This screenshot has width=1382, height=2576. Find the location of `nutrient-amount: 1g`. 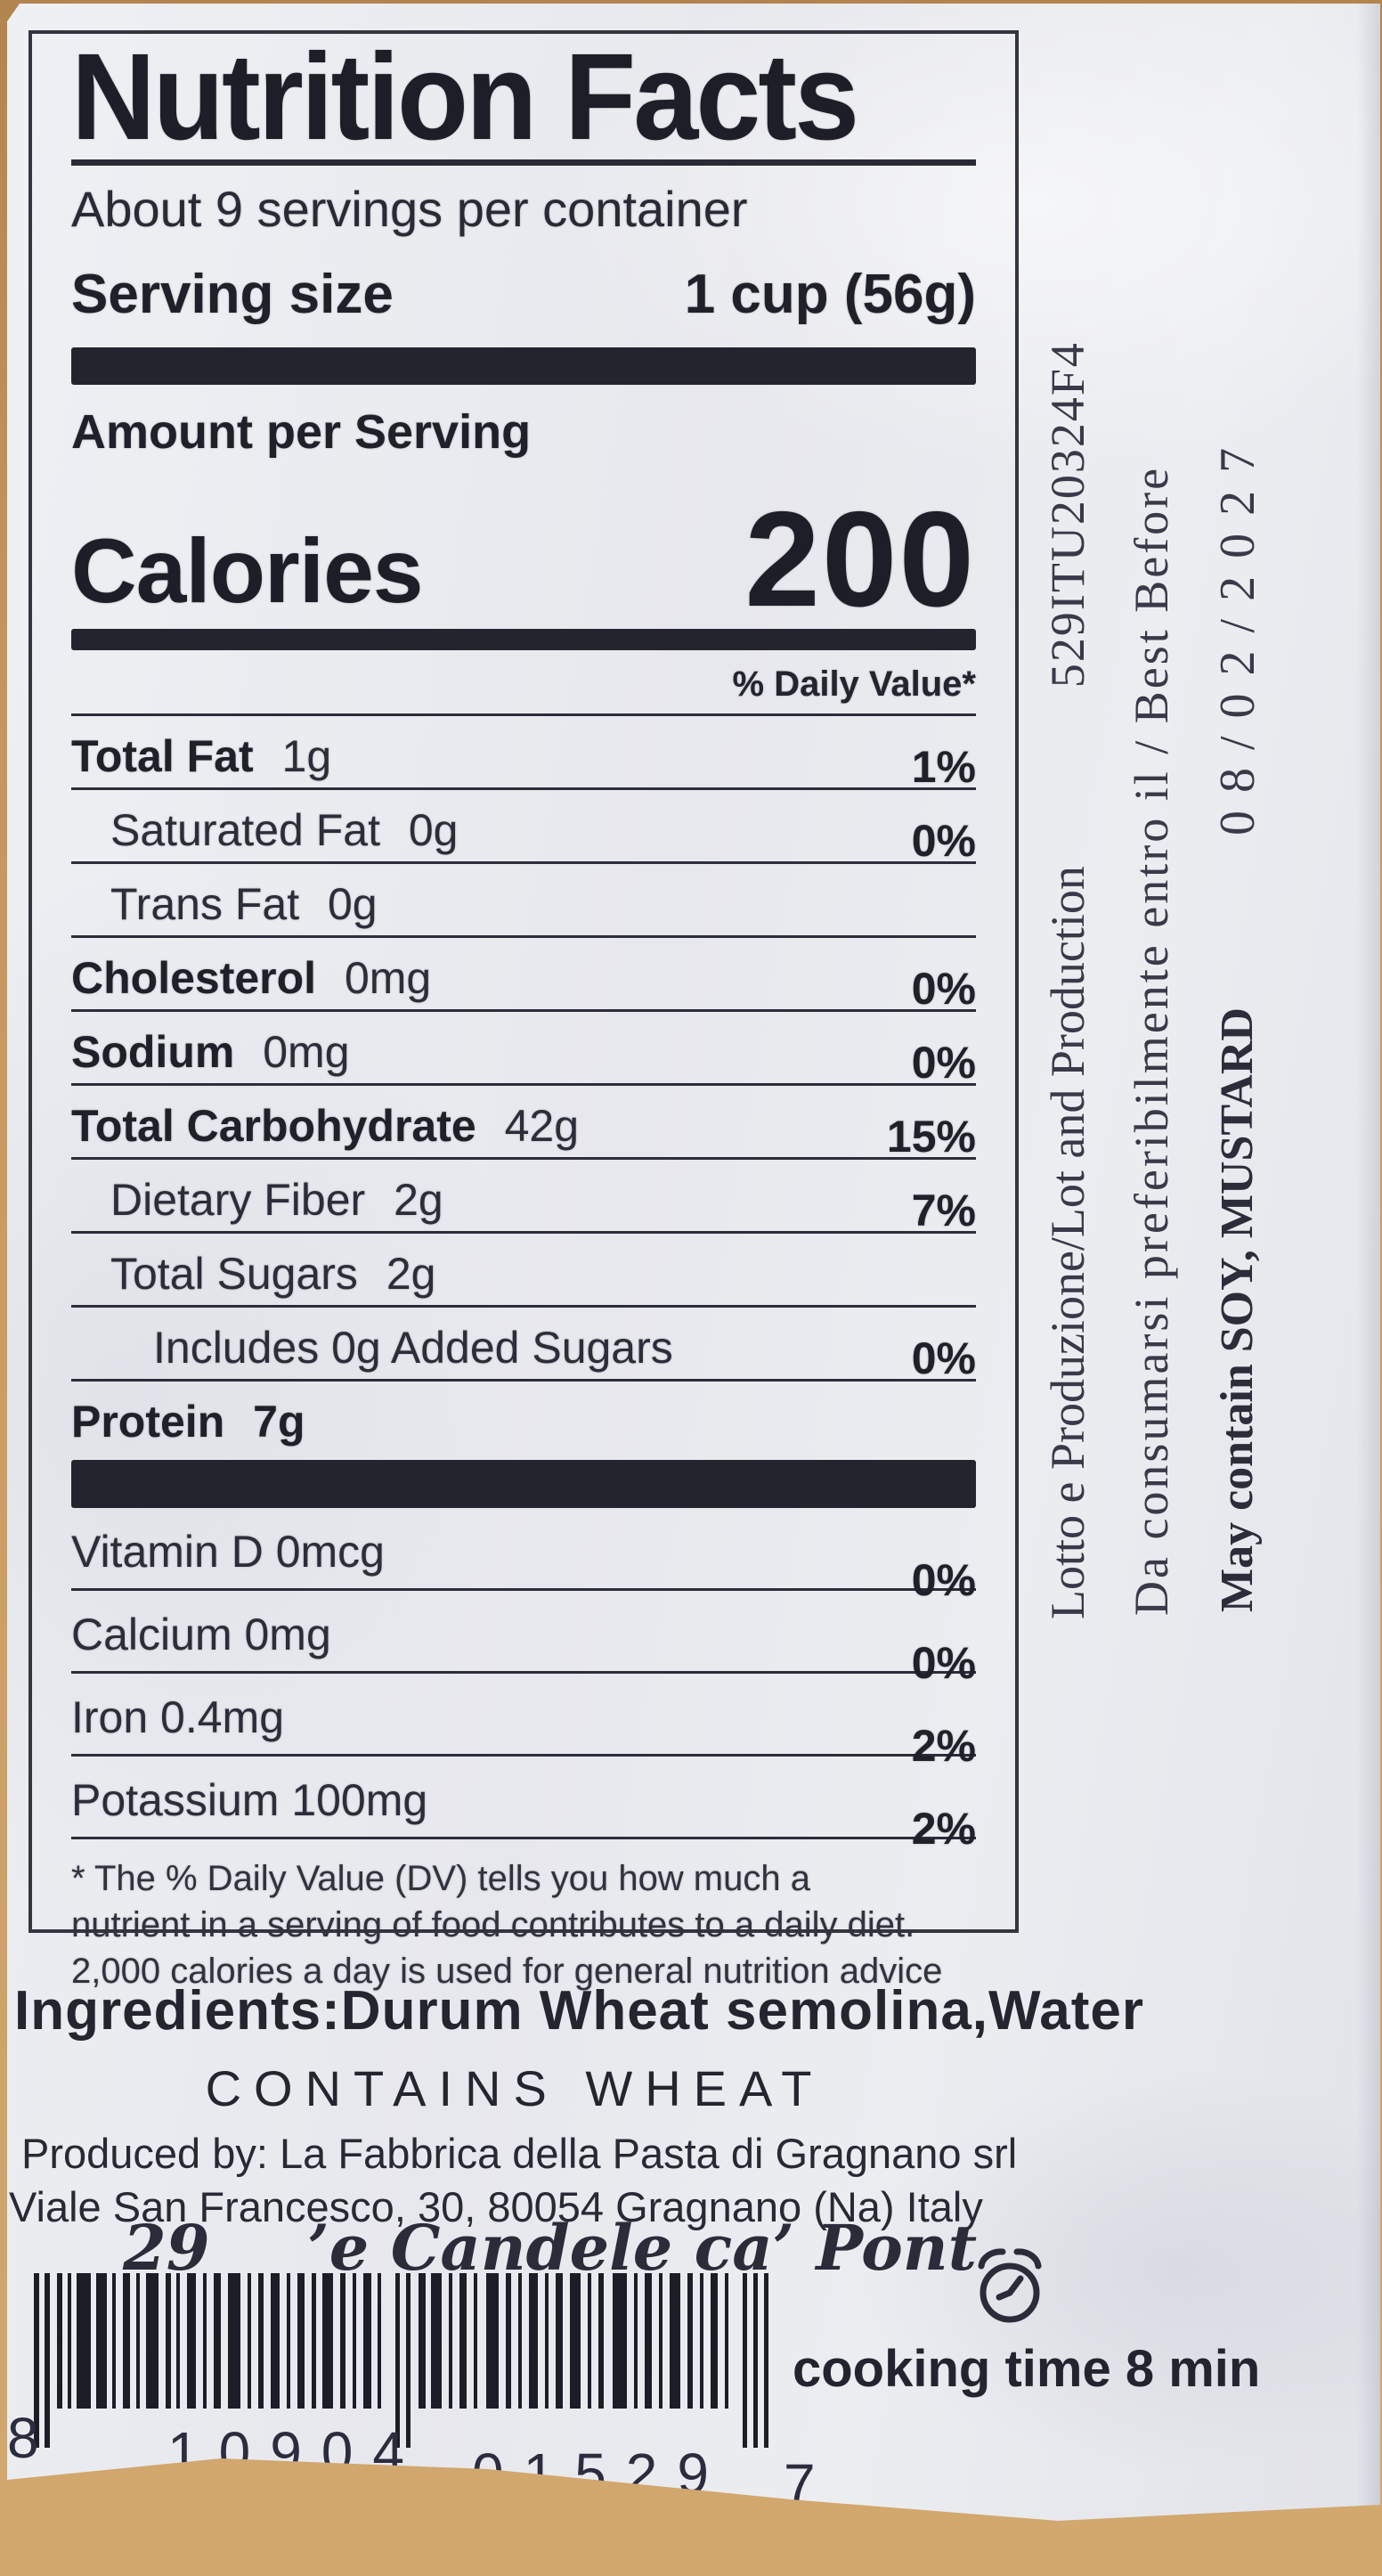

nutrient-amount: 1g is located at coordinates (306, 755).